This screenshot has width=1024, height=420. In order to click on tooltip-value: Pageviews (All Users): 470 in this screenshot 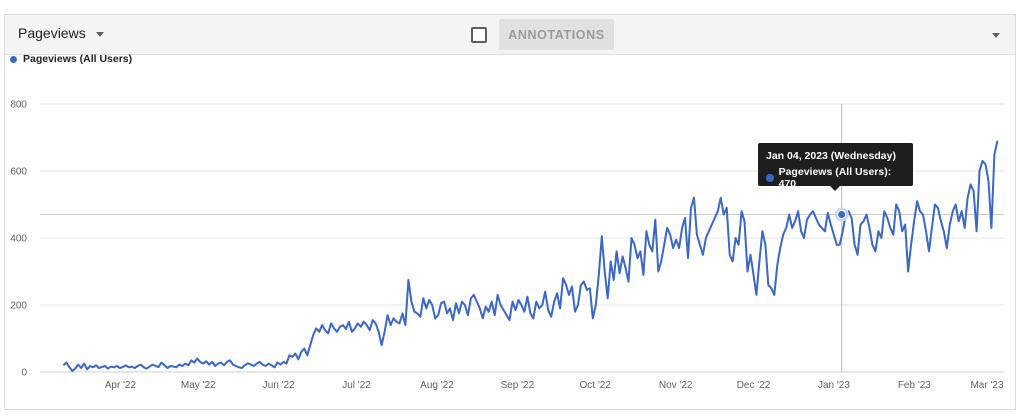, I will do `click(835, 178)`.